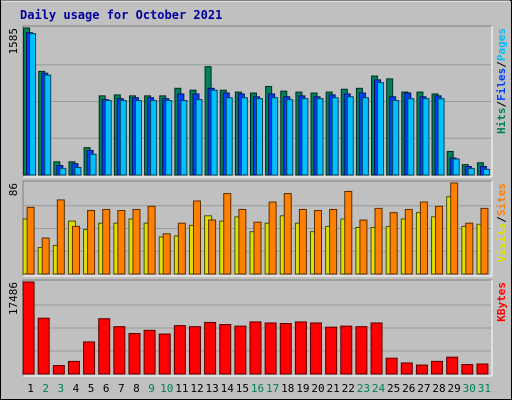 This screenshot has width=512, height=405. Describe the element at coordinates (13, 298) in the screenshot. I see `y-axis-max-label: 17486` at that location.